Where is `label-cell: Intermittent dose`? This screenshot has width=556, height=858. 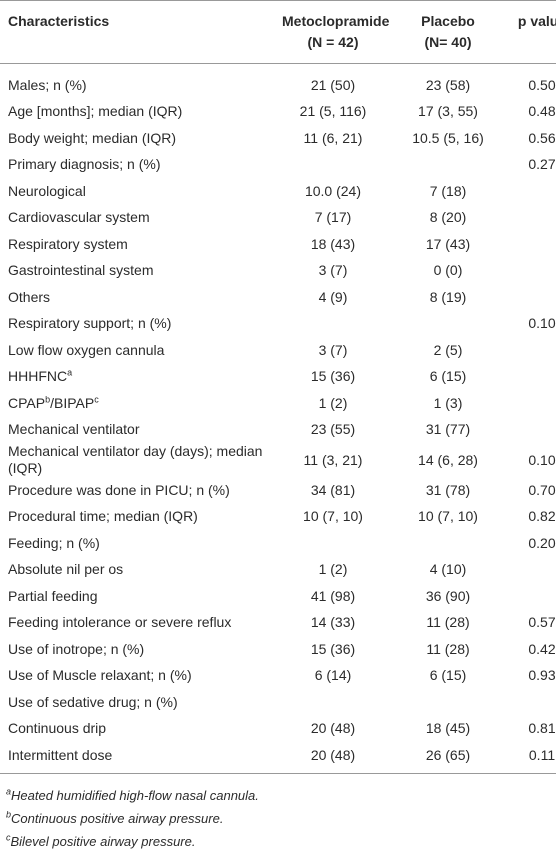
label-cell: Intermittent dose is located at coordinates (137, 757).